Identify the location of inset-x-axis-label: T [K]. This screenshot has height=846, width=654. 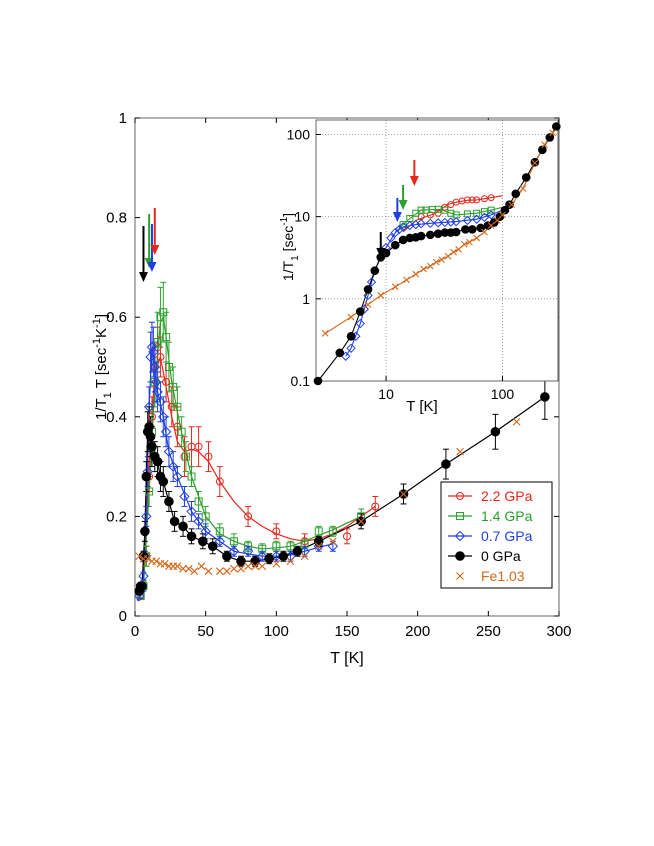
(421, 406).